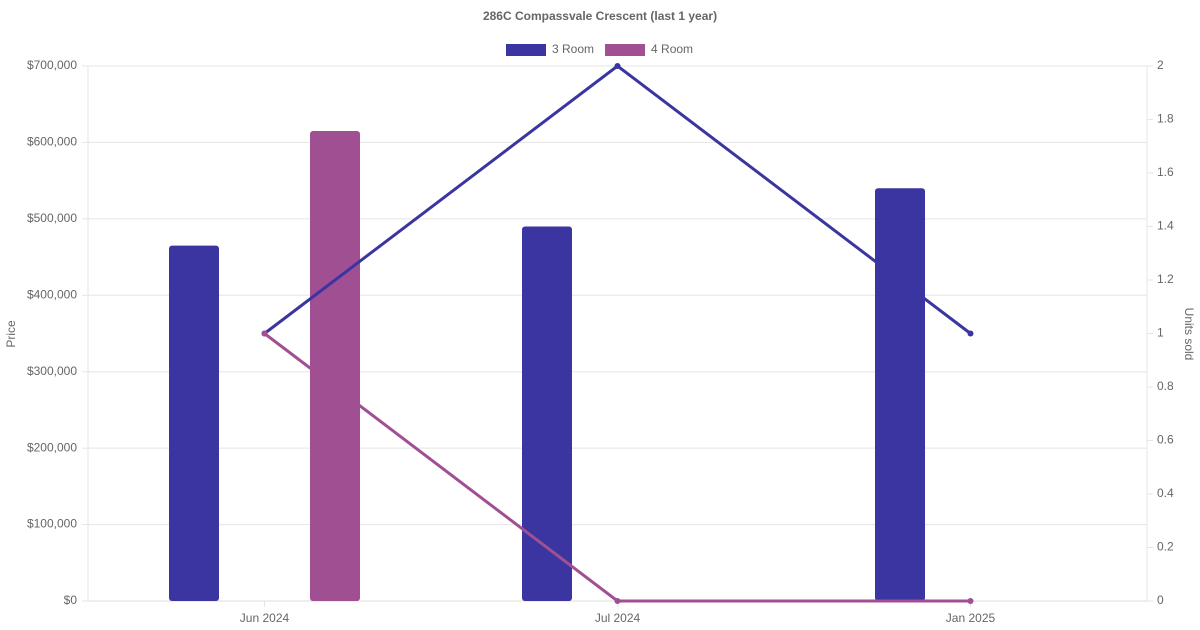 The width and height of the screenshot is (1200, 630). What do you see at coordinates (52, 65) in the screenshot?
I see `y-tick-label: $700,000` at bounding box center [52, 65].